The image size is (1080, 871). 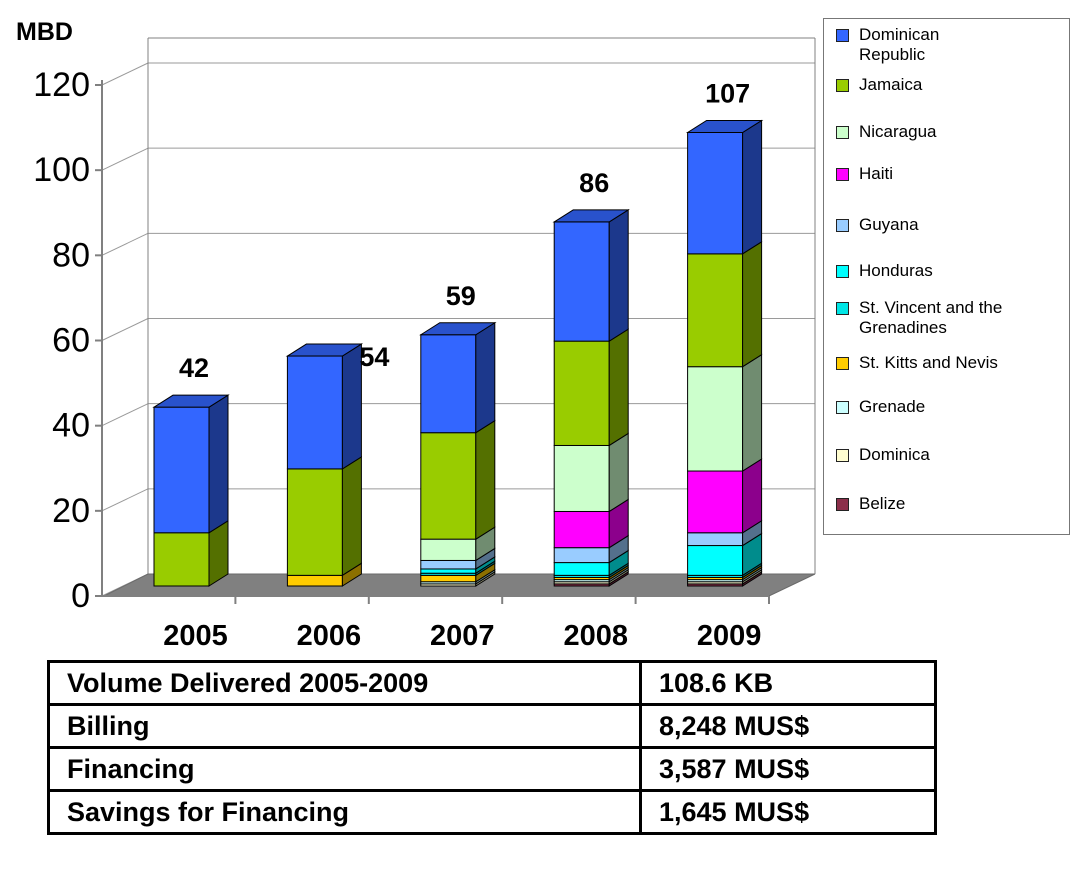 I want to click on table-cell-label: Savings for Financing, so click(x=344, y=812).